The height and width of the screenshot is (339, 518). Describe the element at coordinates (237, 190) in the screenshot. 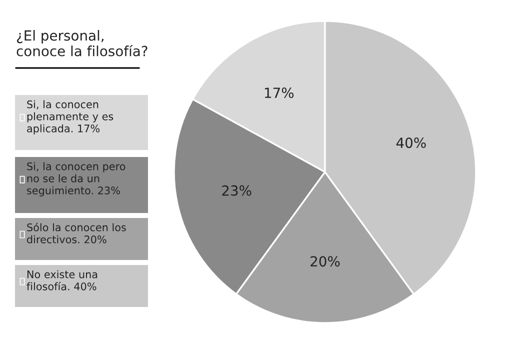

I see `data-label: 23%` at that location.